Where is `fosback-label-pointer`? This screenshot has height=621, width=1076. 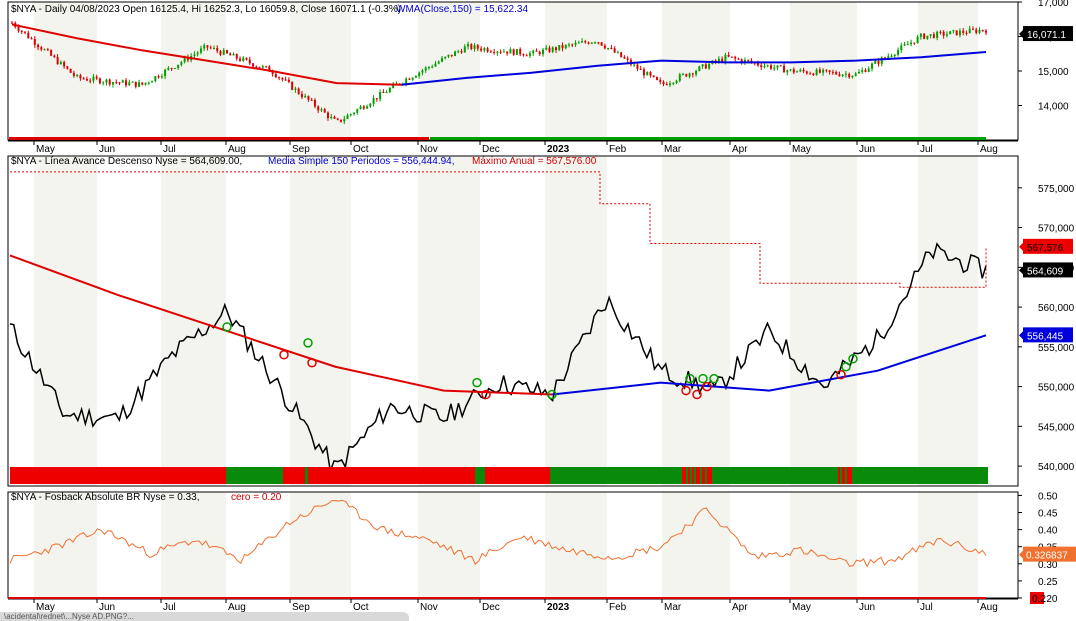 fosback-label-pointer is located at coordinates (1021, 554).